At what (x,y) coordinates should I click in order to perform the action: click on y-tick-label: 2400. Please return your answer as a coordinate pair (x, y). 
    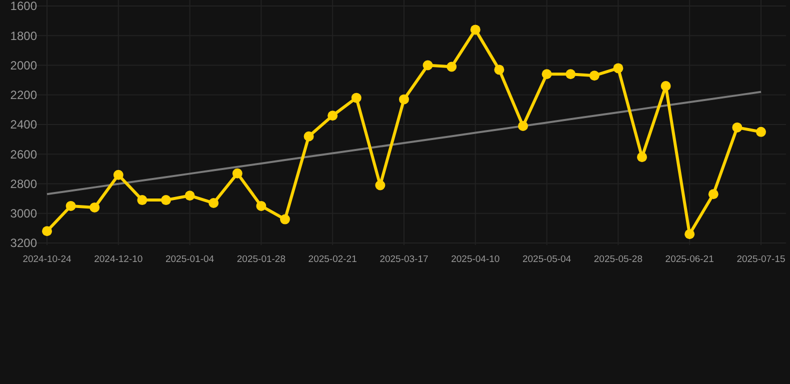
    Looking at the image, I should click on (24, 125).